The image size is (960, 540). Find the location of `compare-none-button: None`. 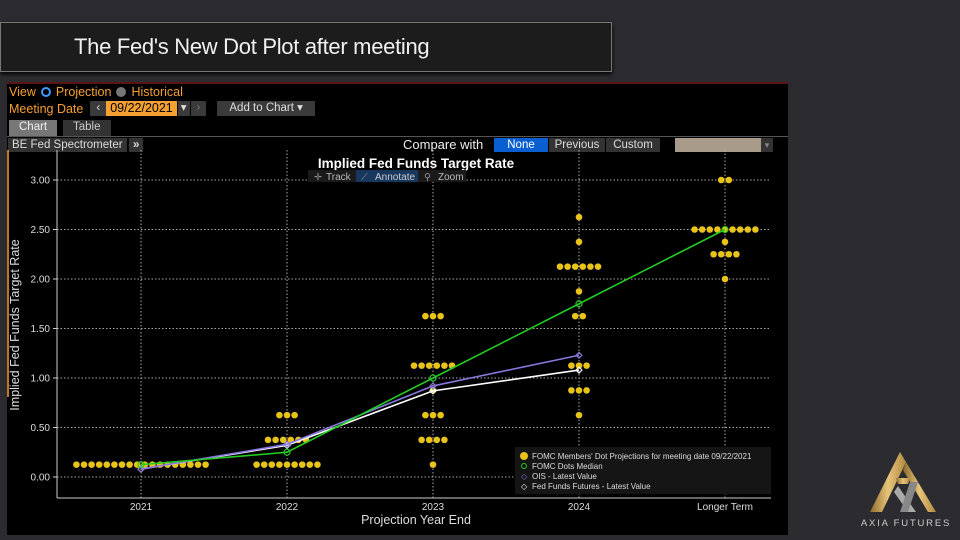

compare-none-button: None is located at coordinates (521, 145).